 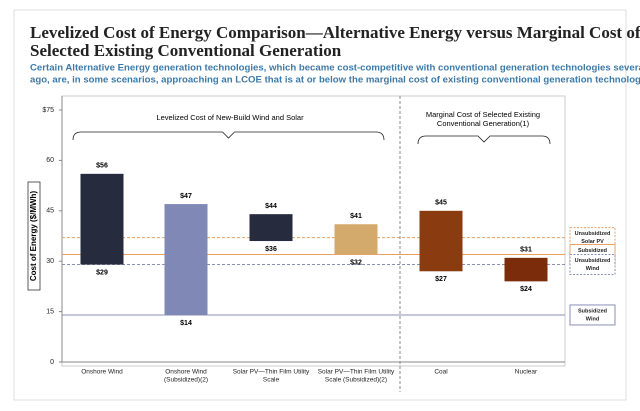 I want to click on y-tick-label: 15, so click(x=50, y=311).